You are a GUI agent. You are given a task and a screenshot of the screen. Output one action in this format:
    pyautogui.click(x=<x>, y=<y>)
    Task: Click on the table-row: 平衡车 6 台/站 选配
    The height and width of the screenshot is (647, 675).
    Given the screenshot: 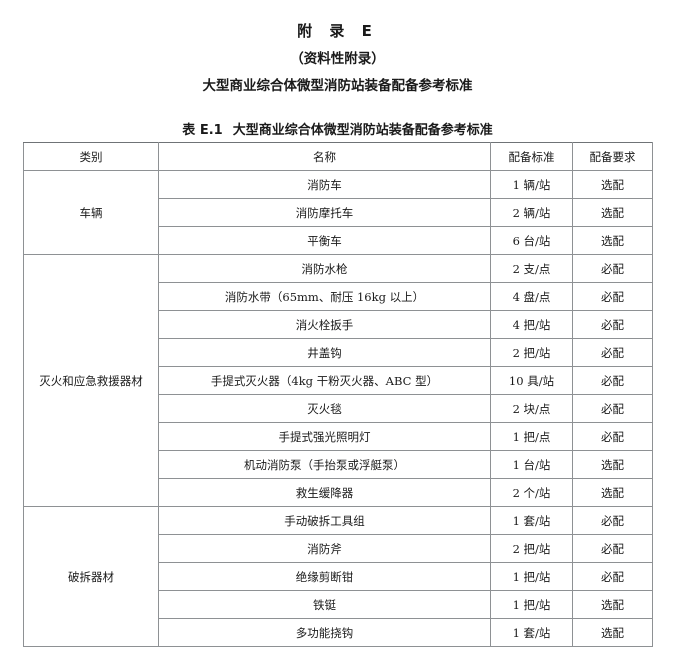 What is the action you would take?
    pyautogui.click(x=338, y=240)
    